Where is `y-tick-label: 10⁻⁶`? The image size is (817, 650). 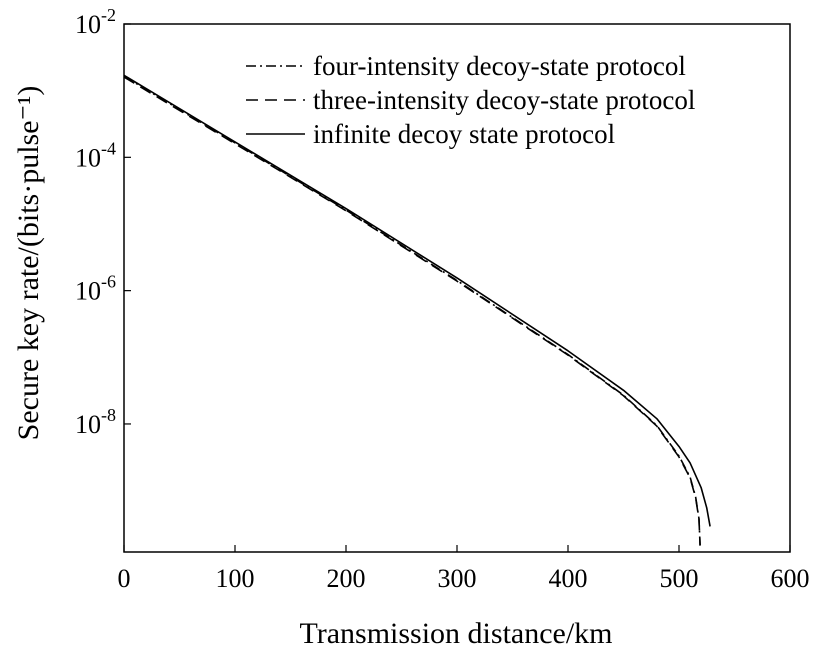
y-tick-label: 10⁻⁶ is located at coordinates (95, 289).